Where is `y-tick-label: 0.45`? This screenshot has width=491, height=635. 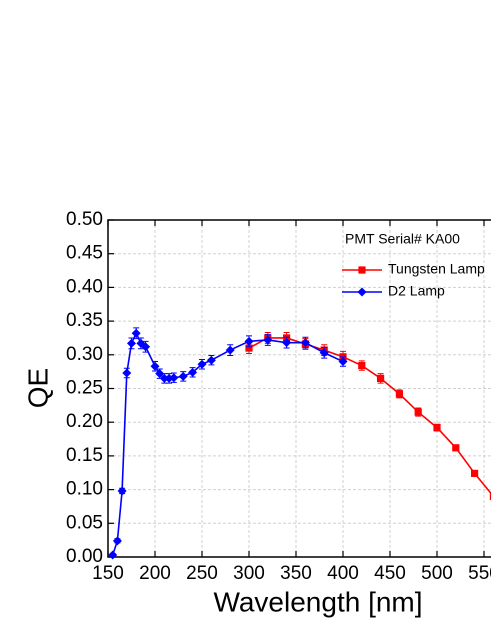 y-tick-label: 0.45 is located at coordinates (84, 253).